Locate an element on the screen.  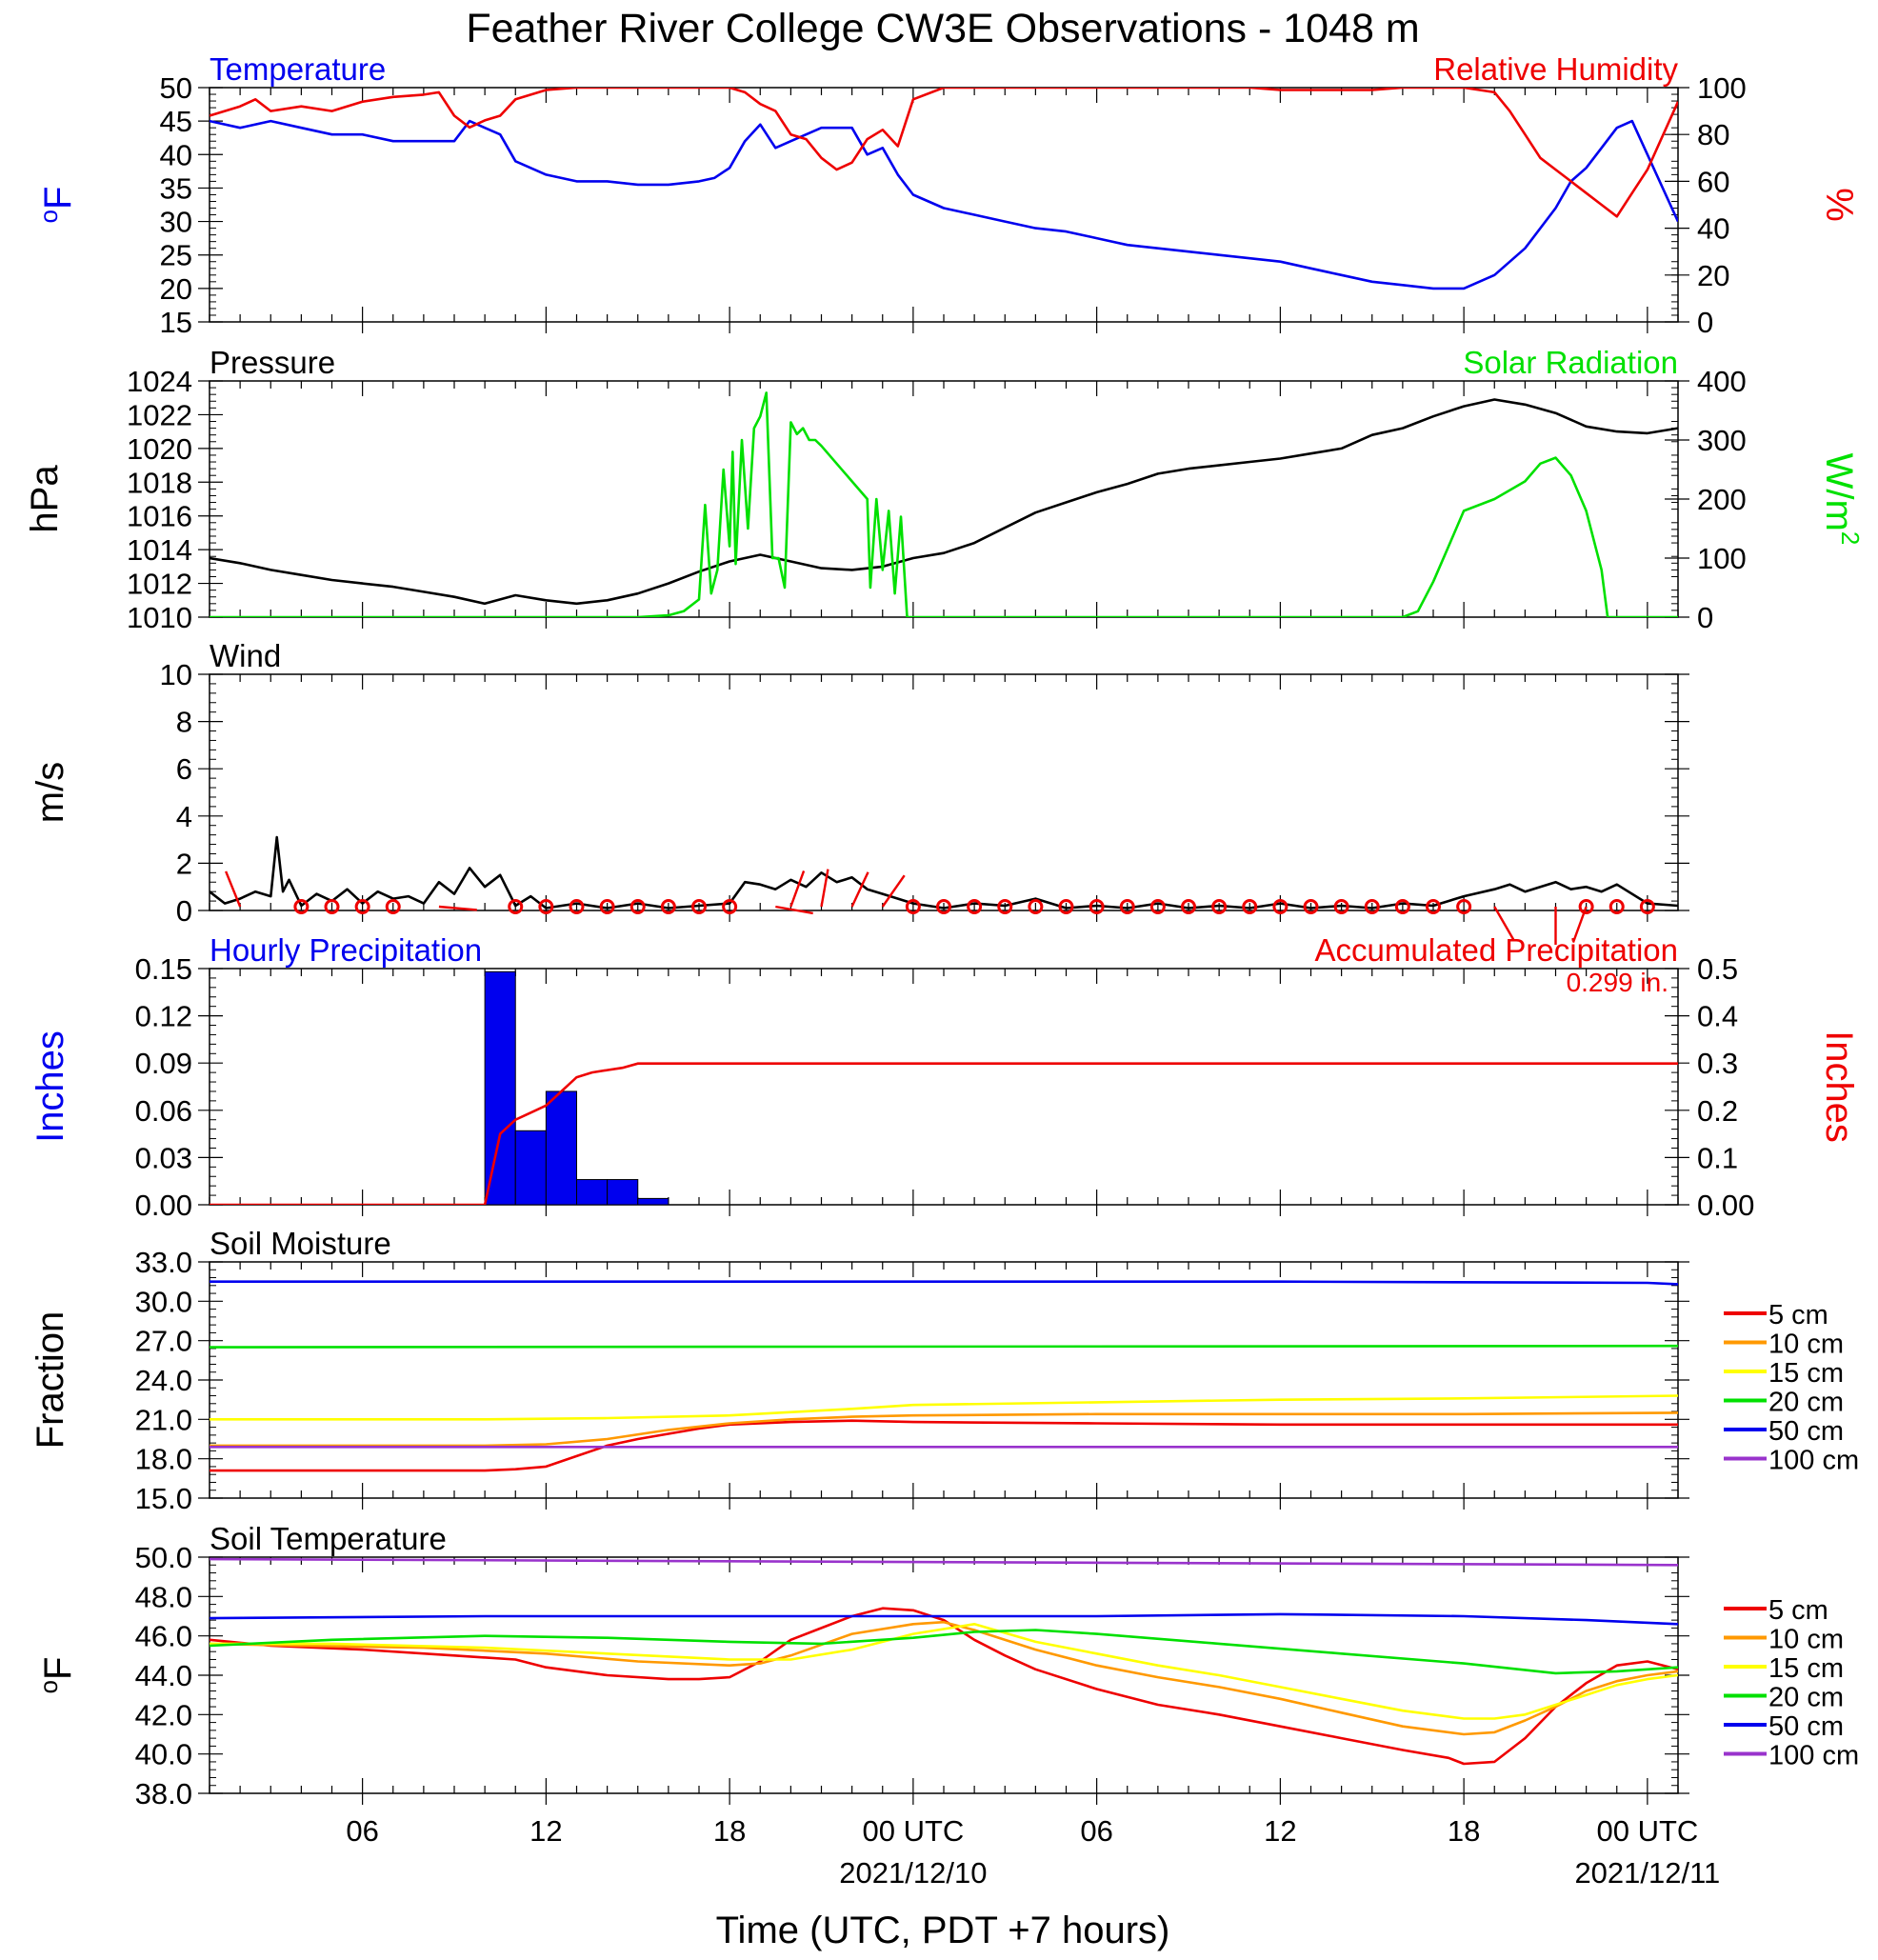
y-tick-label-left: 0.06 is located at coordinates (163, 1111).